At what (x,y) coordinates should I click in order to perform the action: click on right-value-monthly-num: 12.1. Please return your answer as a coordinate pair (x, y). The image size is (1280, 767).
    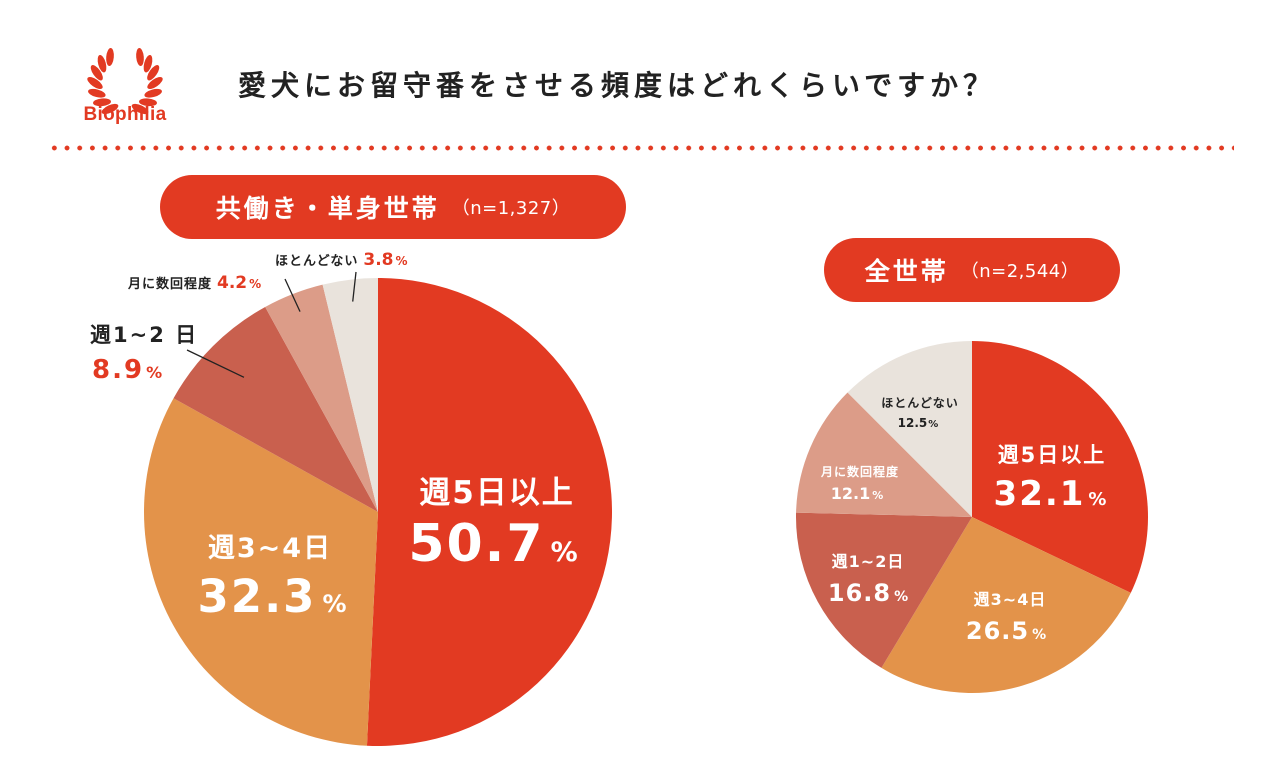
    Looking at the image, I should click on (850, 493).